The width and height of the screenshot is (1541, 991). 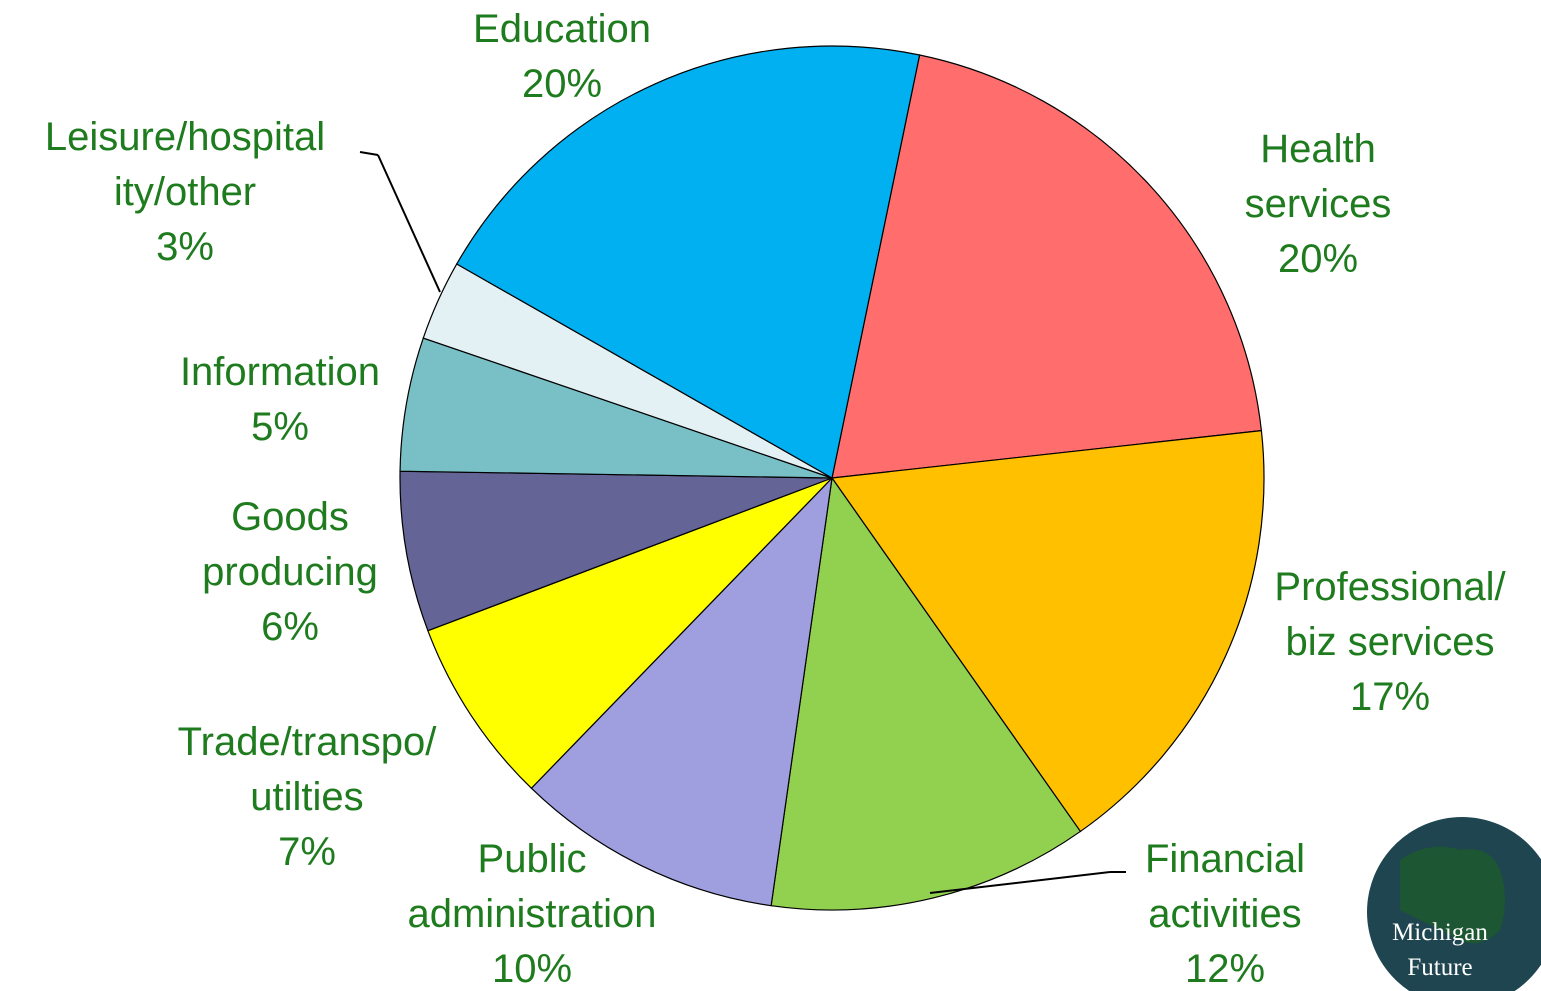 I want to click on slice-label: Health services 20%, so click(x=1318, y=204).